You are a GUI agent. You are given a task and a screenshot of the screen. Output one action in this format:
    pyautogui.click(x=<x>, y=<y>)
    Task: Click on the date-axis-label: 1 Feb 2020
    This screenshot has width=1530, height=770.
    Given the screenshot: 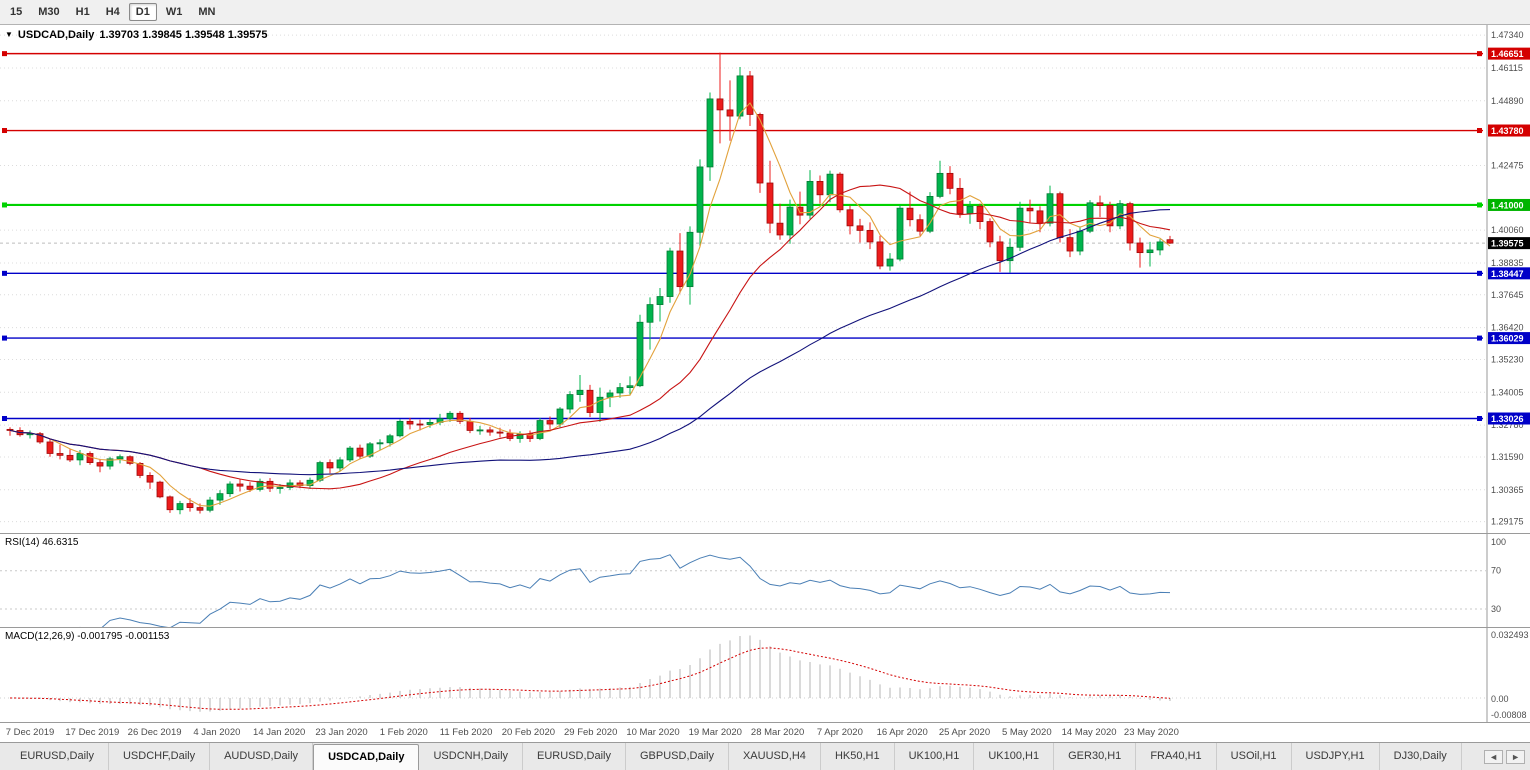 What is the action you would take?
    pyautogui.click(x=403, y=732)
    